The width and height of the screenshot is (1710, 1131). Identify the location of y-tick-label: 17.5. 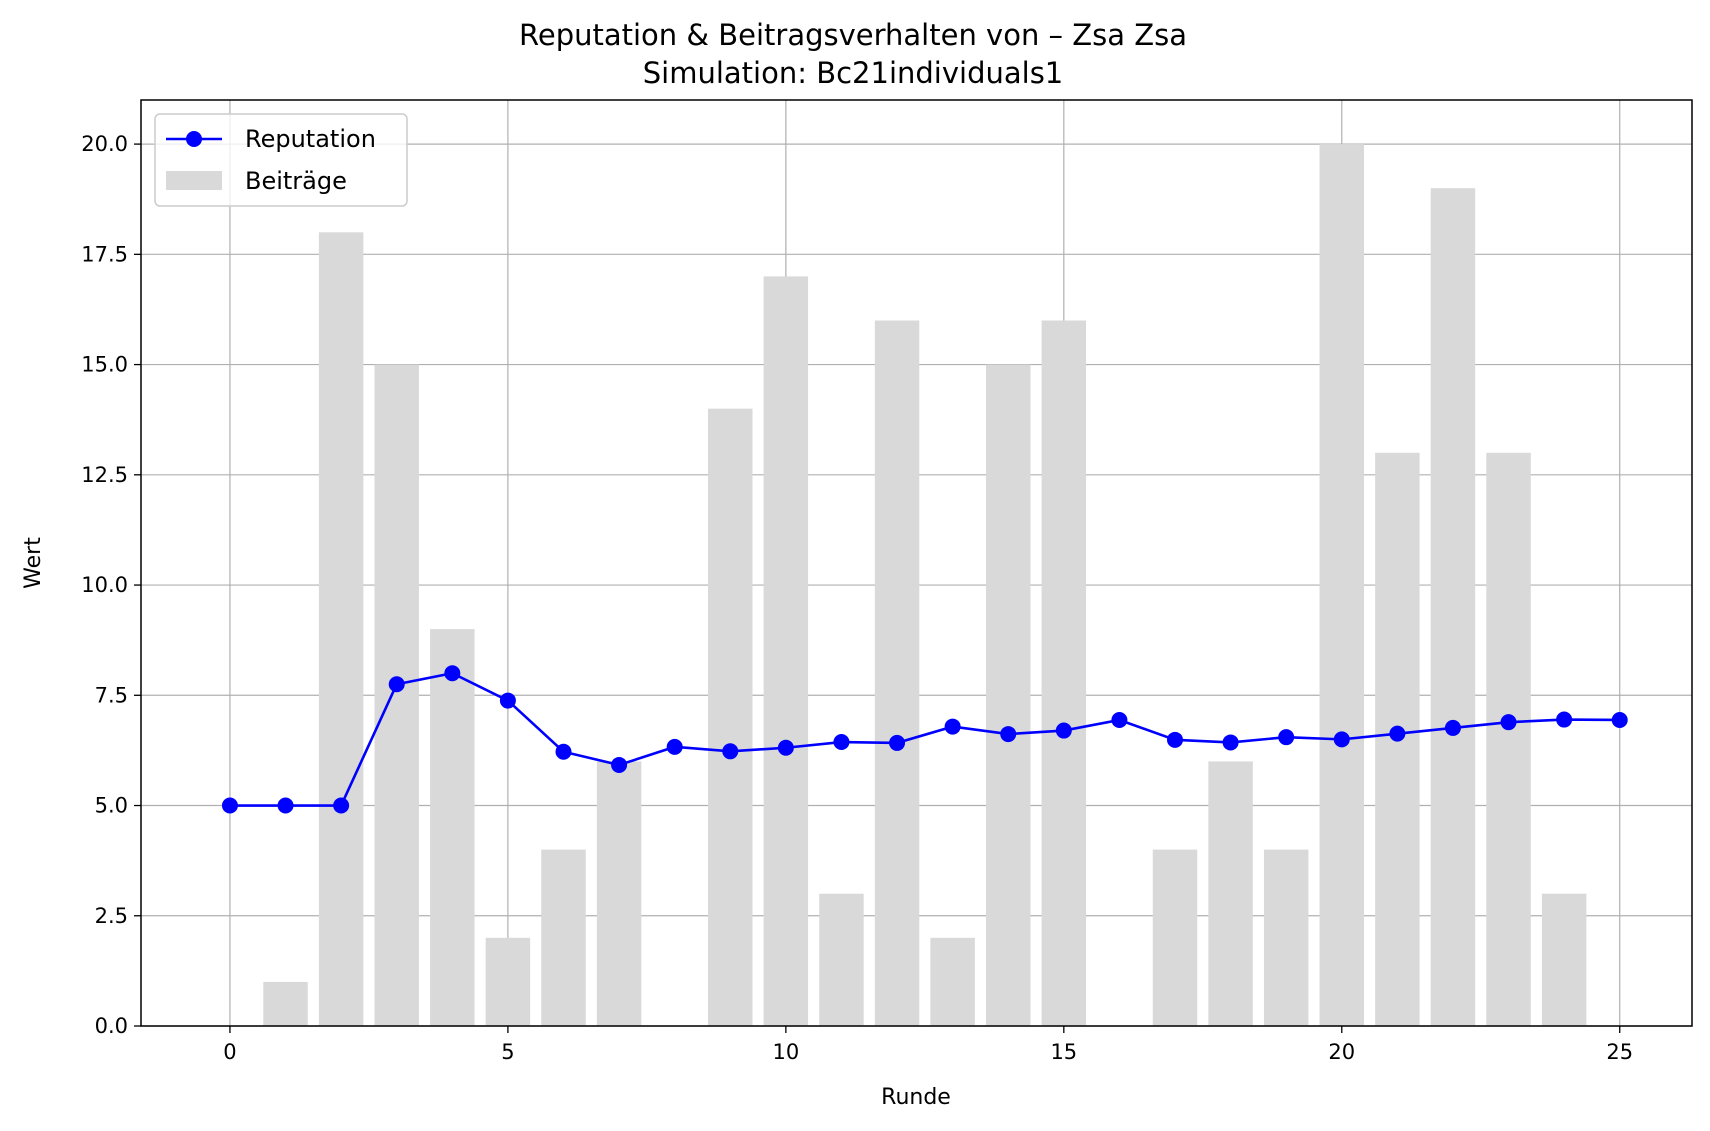
(104, 254).